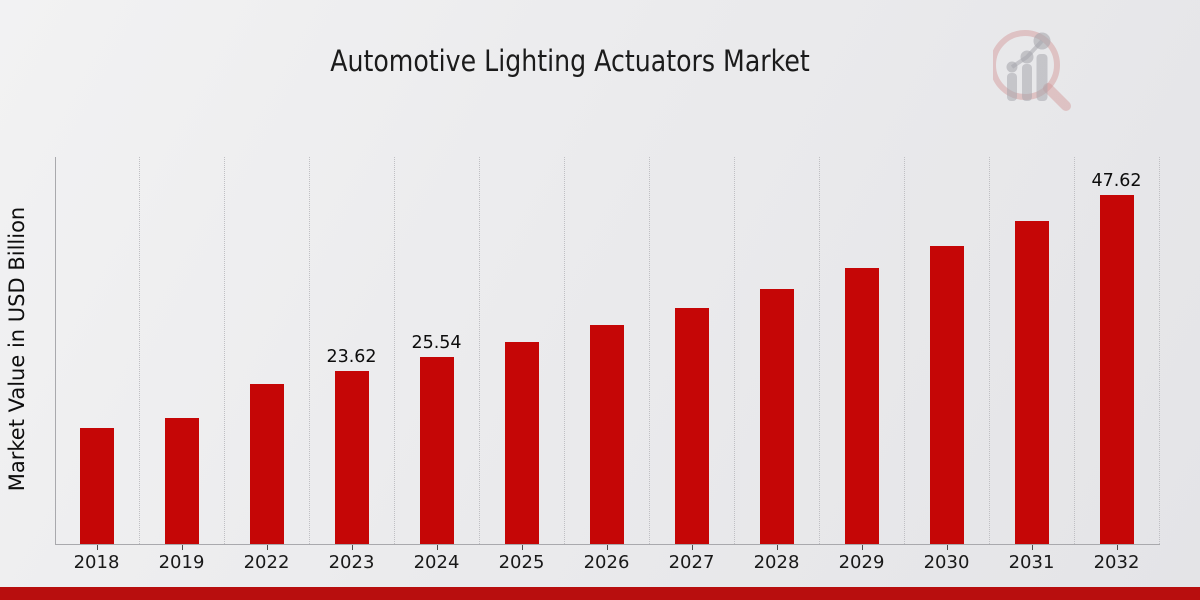 This screenshot has height=600, width=1200. What do you see at coordinates (266, 562) in the screenshot?
I see `x-tick-label-2022: 2022` at bounding box center [266, 562].